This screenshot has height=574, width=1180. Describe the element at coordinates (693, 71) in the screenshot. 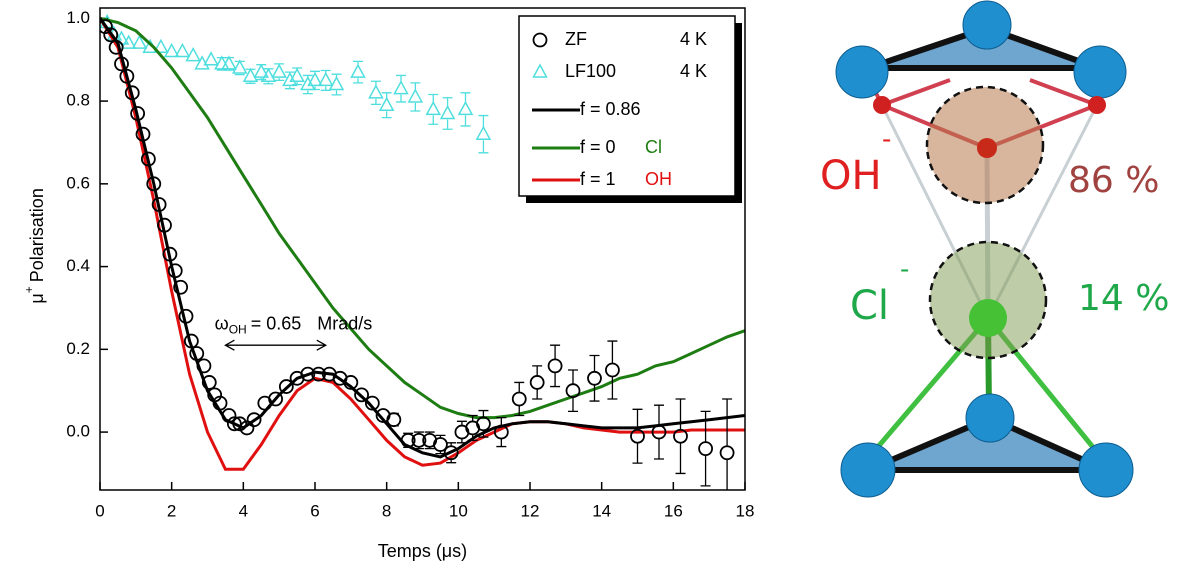

I see `legend-temp: 4 K` at that location.